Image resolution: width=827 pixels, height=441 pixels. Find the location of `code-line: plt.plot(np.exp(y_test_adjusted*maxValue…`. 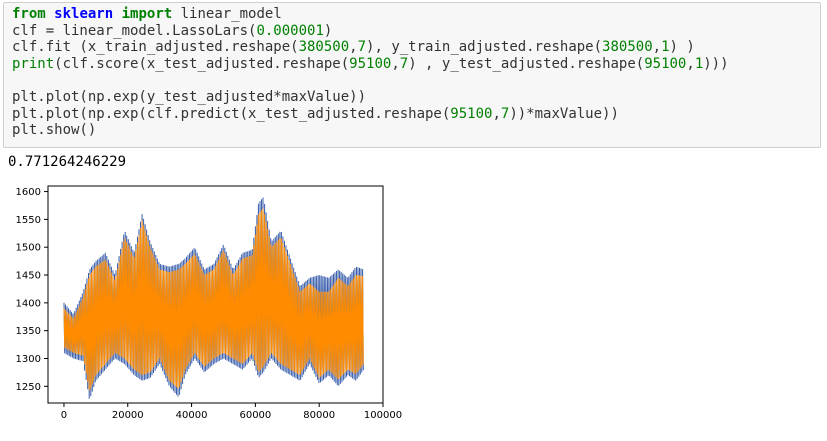

code-line: plt.plot(np.exp(y_test_adjusted*maxValue… is located at coordinates (189, 97).